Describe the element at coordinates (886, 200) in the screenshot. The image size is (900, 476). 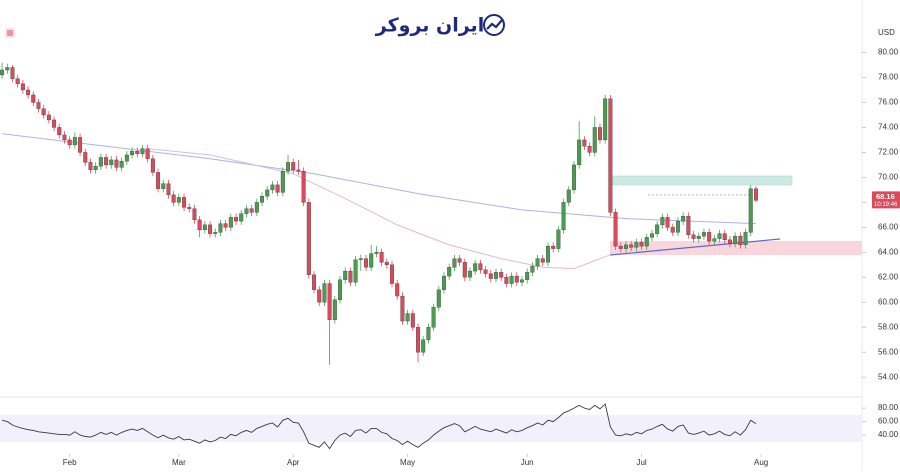
I see `last-price-box` at that location.